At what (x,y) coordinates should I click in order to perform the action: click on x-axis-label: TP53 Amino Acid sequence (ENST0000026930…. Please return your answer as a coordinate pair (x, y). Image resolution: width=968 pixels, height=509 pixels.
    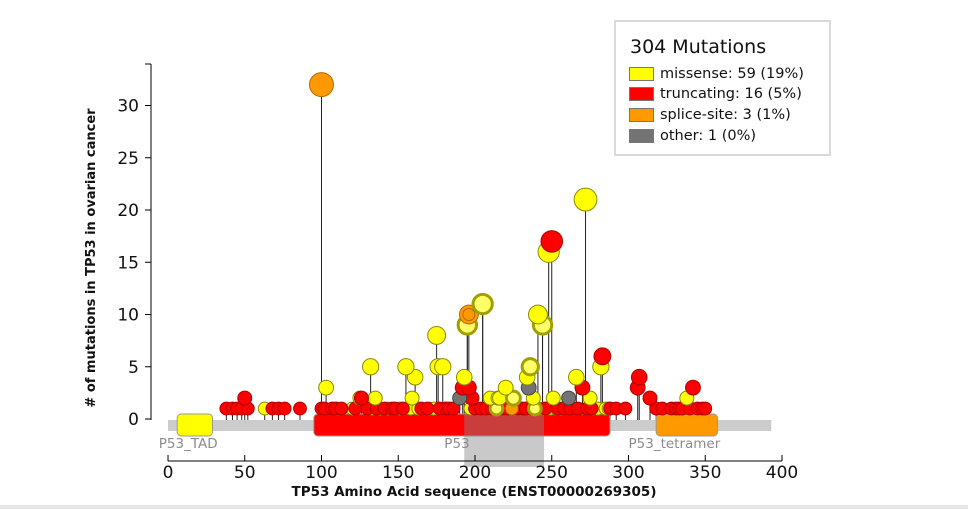
    Looking at the image, I should click on (474, 492).